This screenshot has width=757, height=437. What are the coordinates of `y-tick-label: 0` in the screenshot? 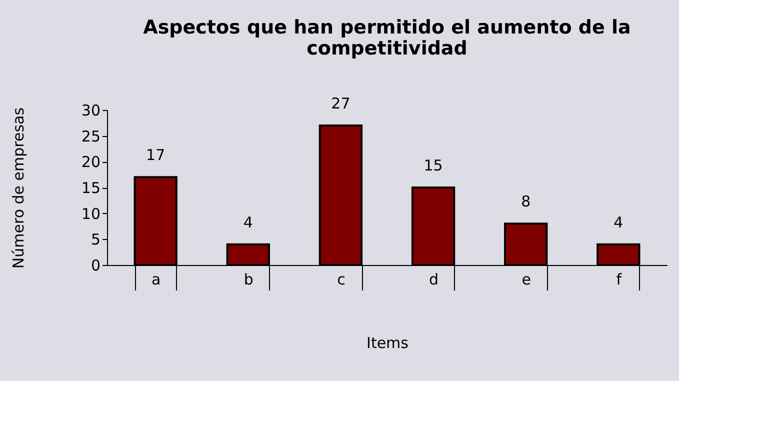 It's located at (95, 265).